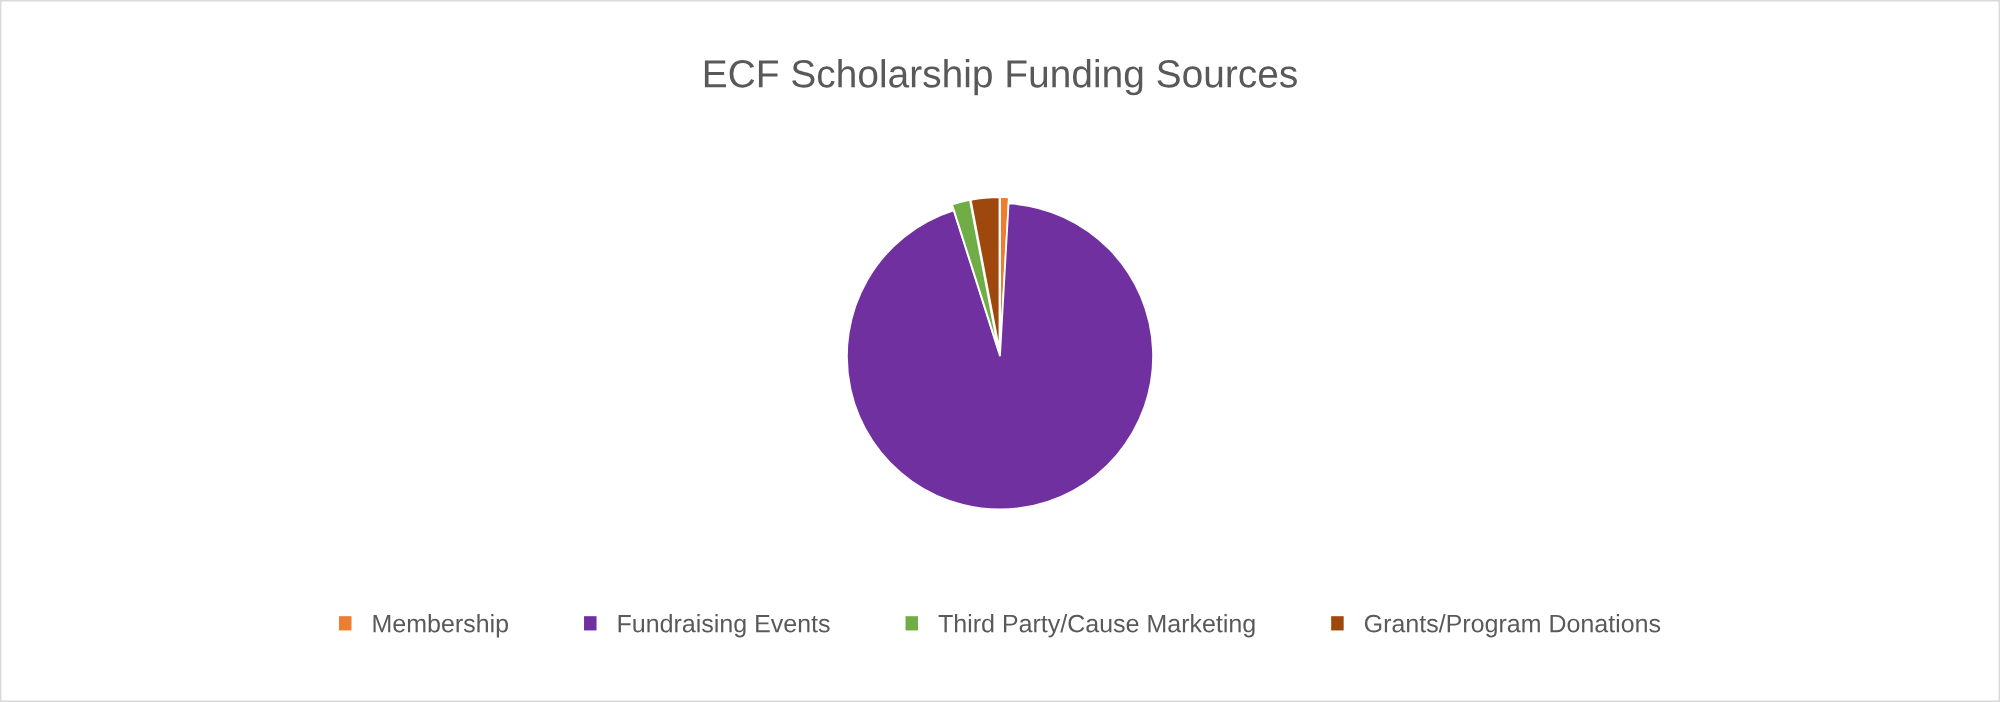 The height and width of the screenshot is (702, 2000). I want to click on legend-label: Grants/Program Donations, so click(1512, 626).